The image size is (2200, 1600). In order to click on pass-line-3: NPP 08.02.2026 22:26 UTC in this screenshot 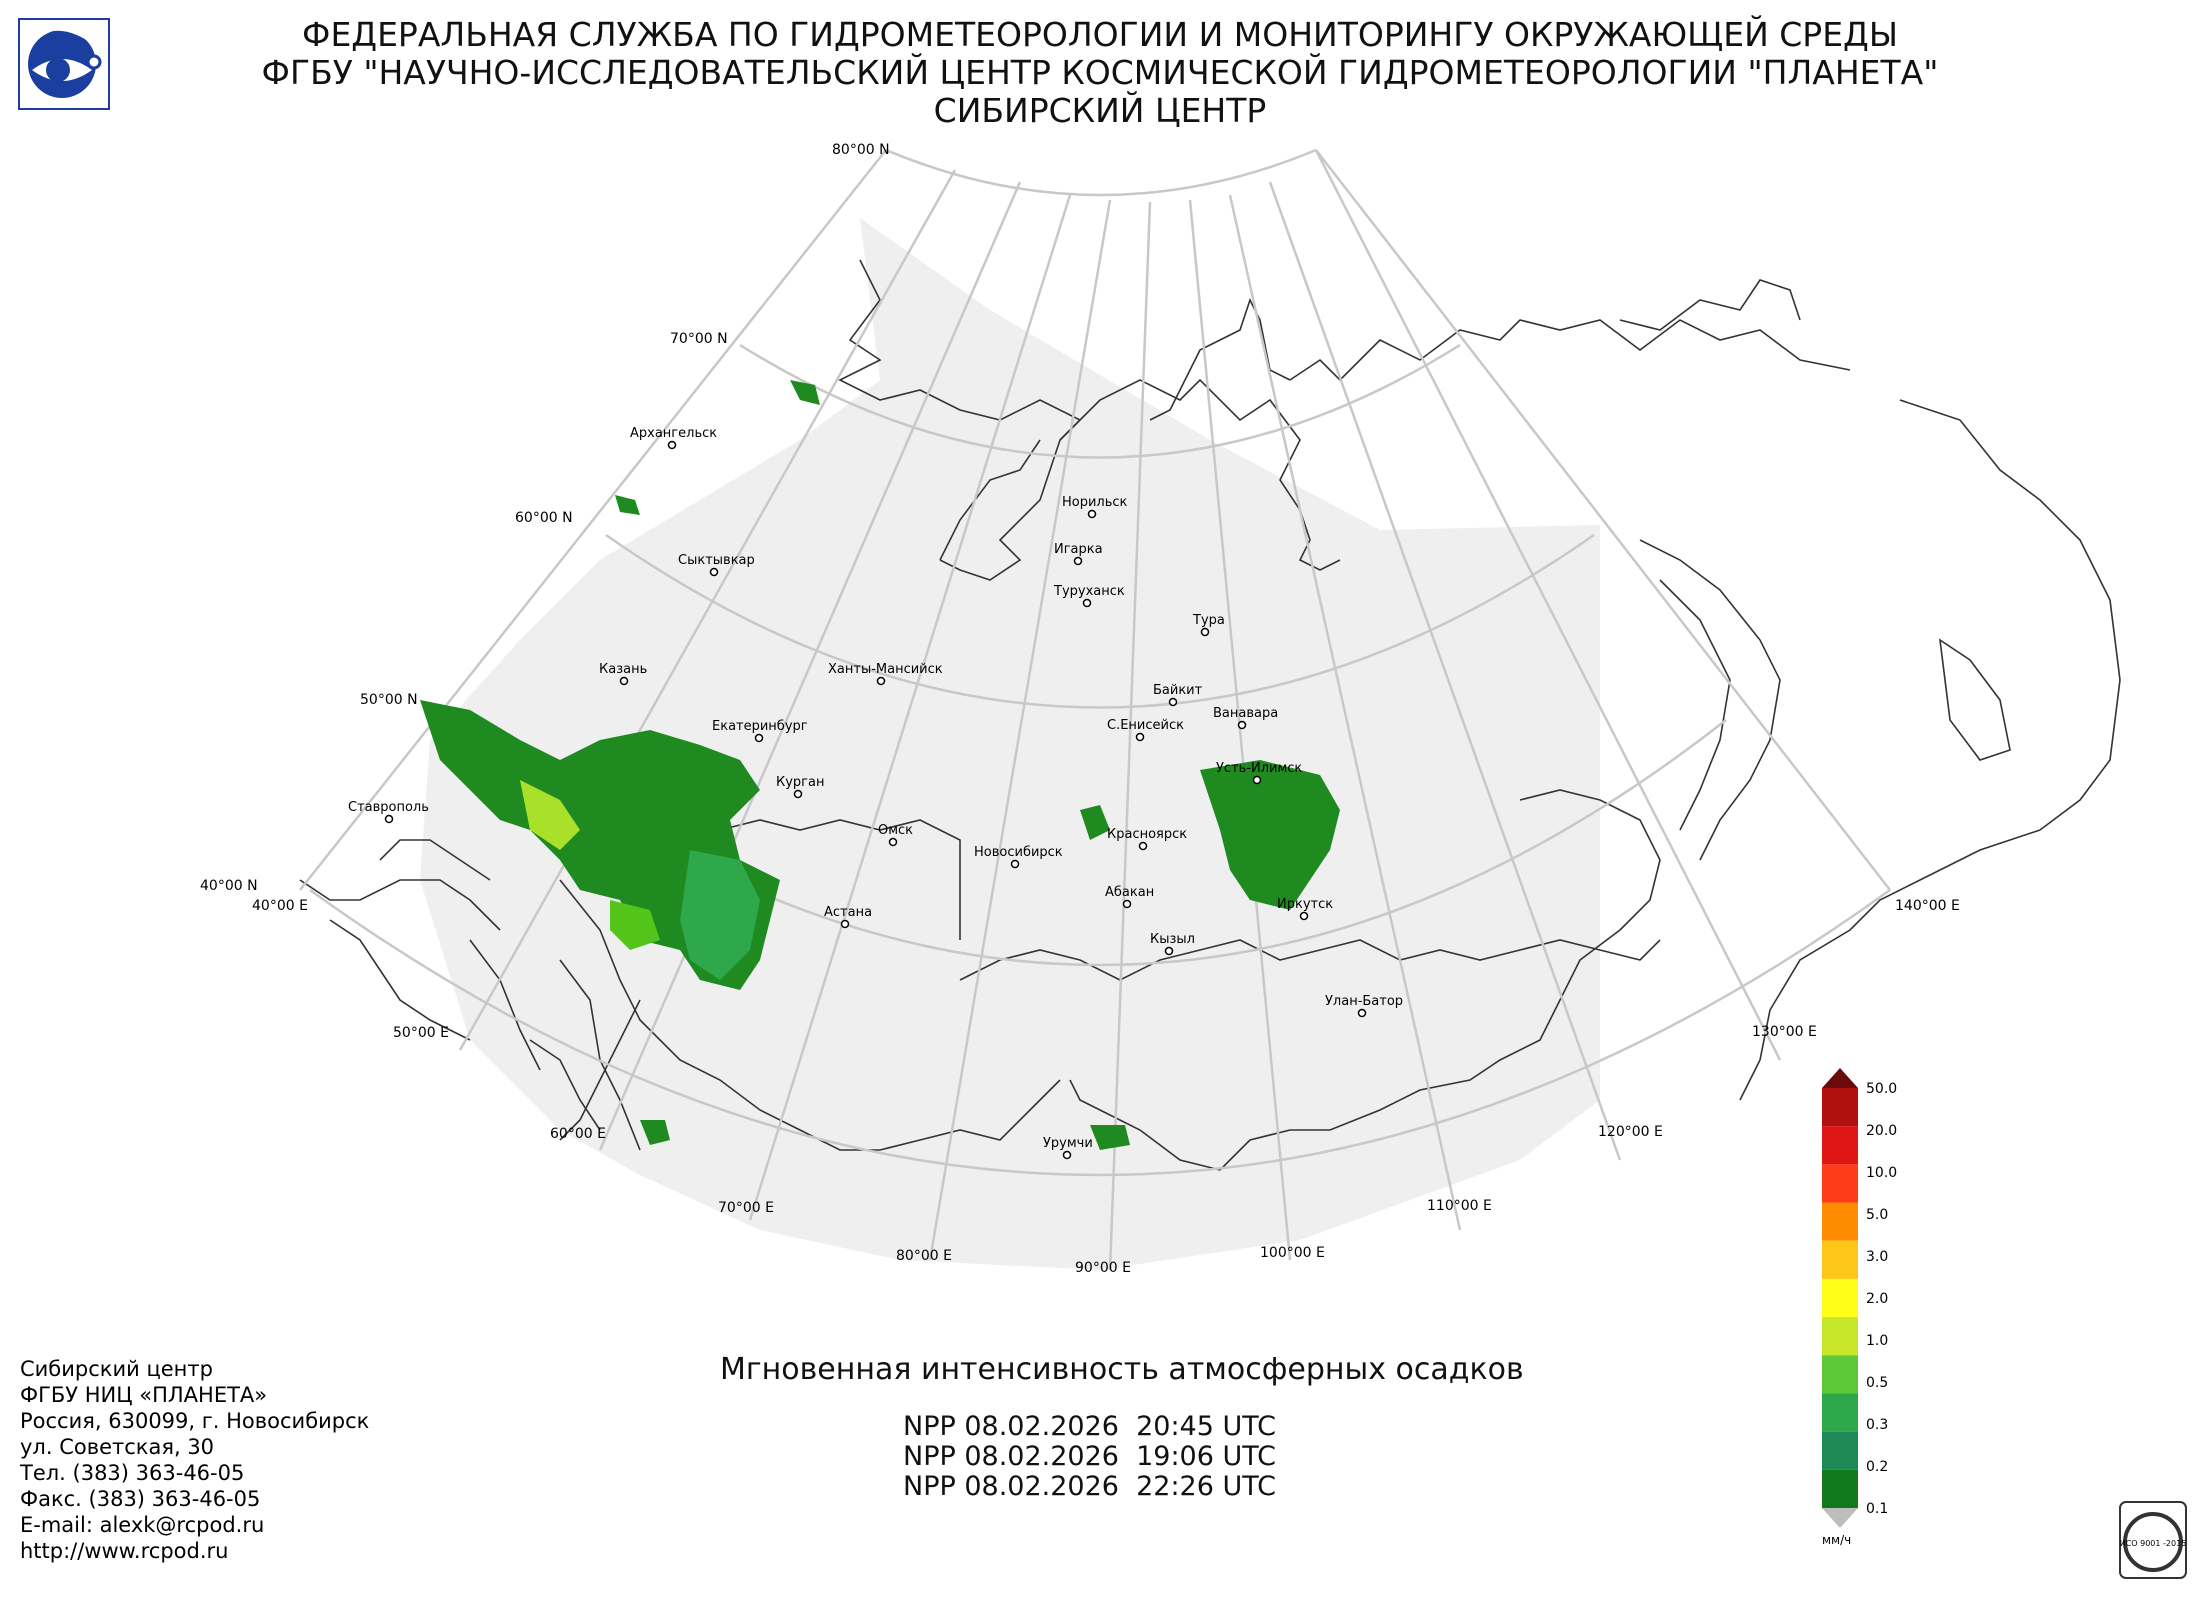, I will do `click(1090, 1486)`.